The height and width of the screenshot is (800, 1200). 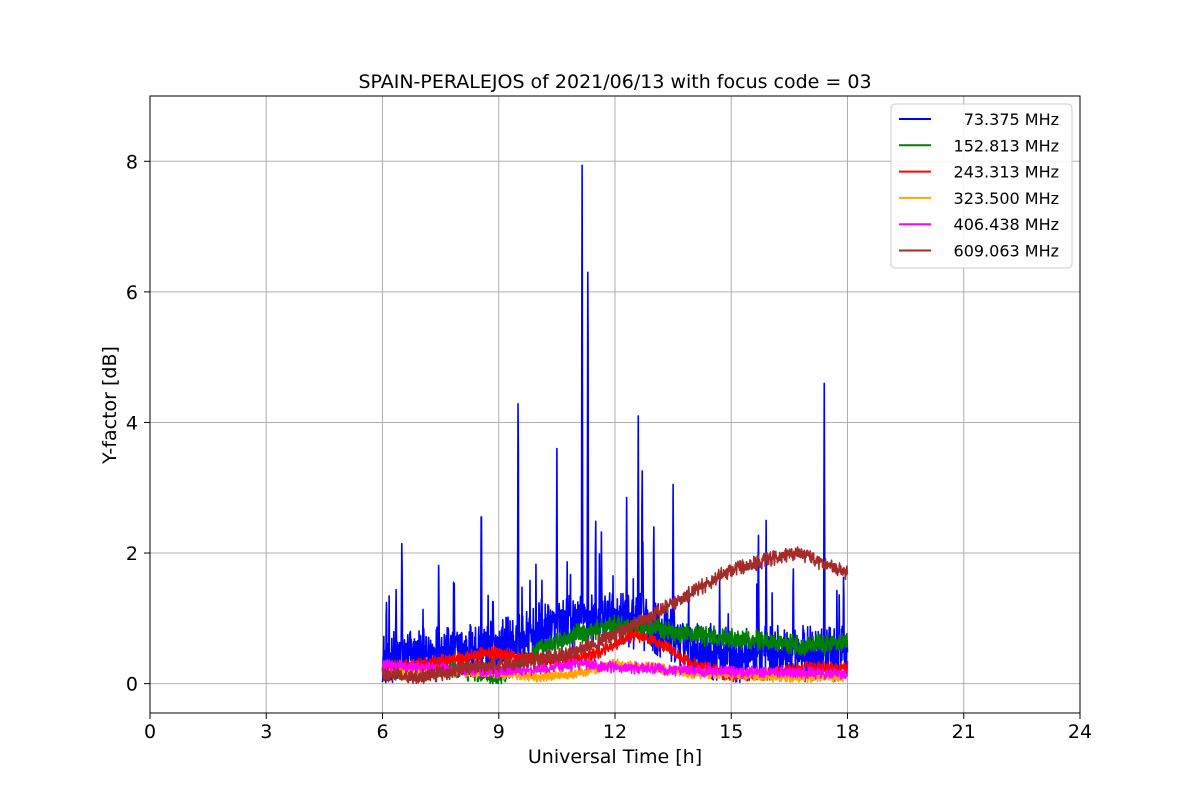 I want to click on legend-entry-label: 73.375 MHz, so click(x=1011, y=119).